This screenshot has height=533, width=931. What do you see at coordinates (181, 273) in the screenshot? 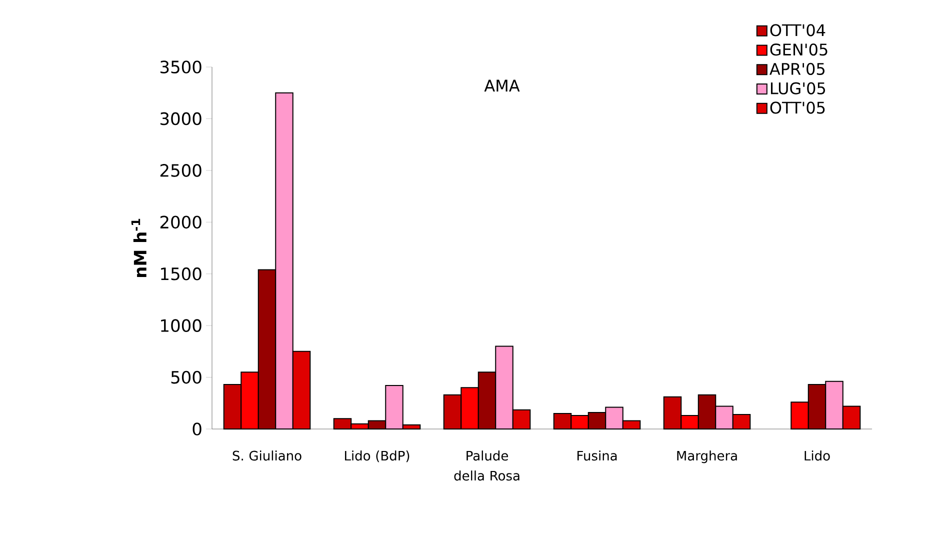
I see `y-tick-label: 1500` at bounding box center [181, 273].